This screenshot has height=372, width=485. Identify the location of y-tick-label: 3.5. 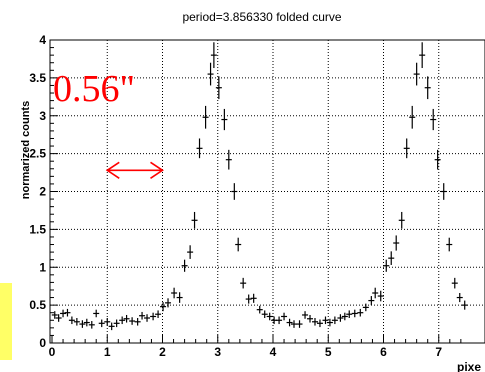
(37, 78).